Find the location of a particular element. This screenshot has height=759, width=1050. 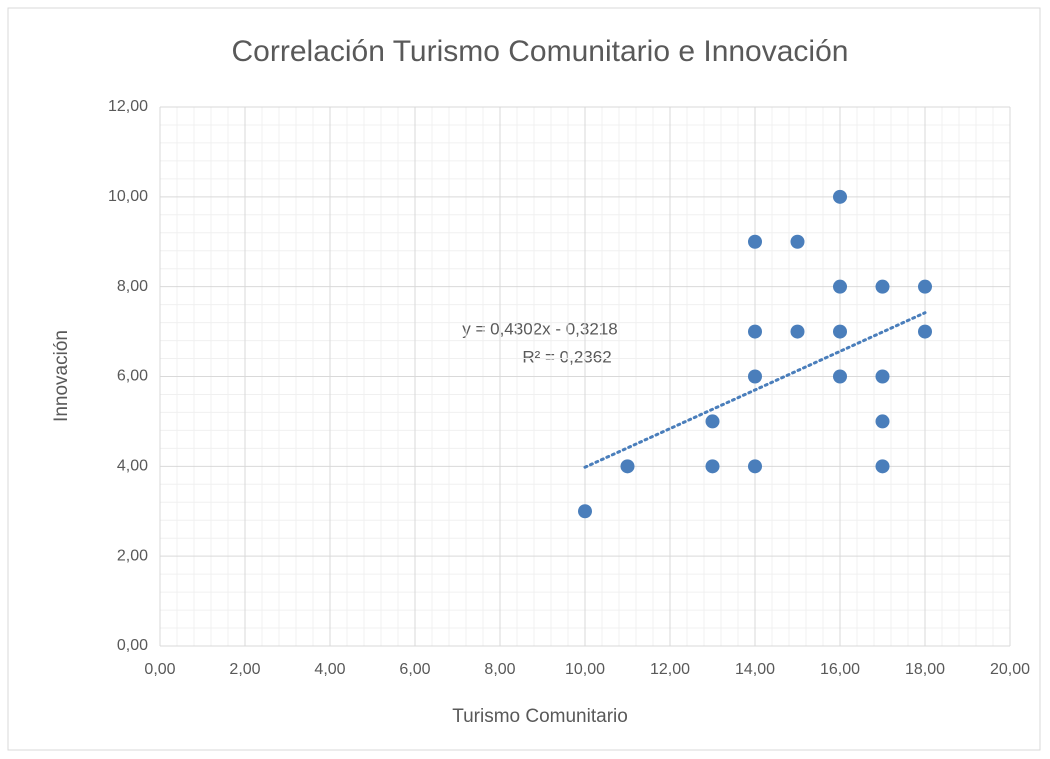

y-tick-label: 4,00 is located at coordinates (132, 466).